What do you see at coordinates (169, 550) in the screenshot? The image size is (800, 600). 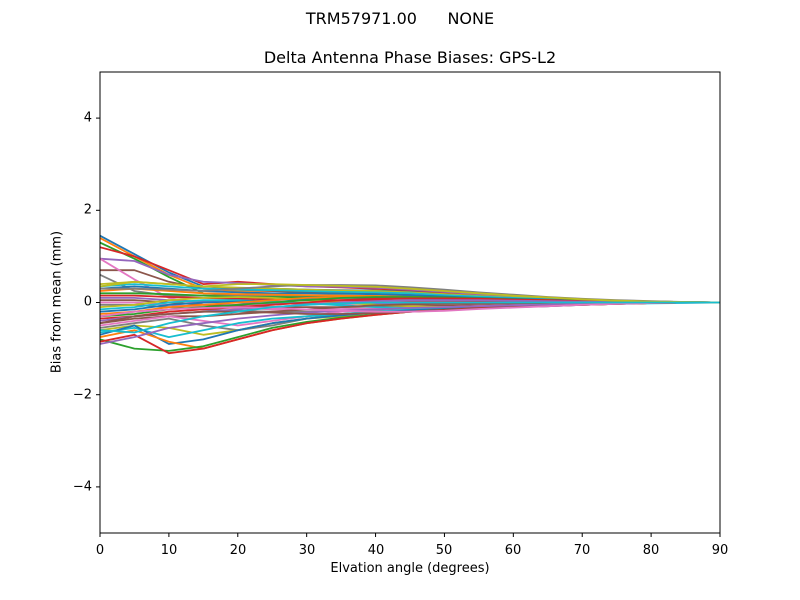 I see `x-tick-label: 10` at bounding box center [169, 550].